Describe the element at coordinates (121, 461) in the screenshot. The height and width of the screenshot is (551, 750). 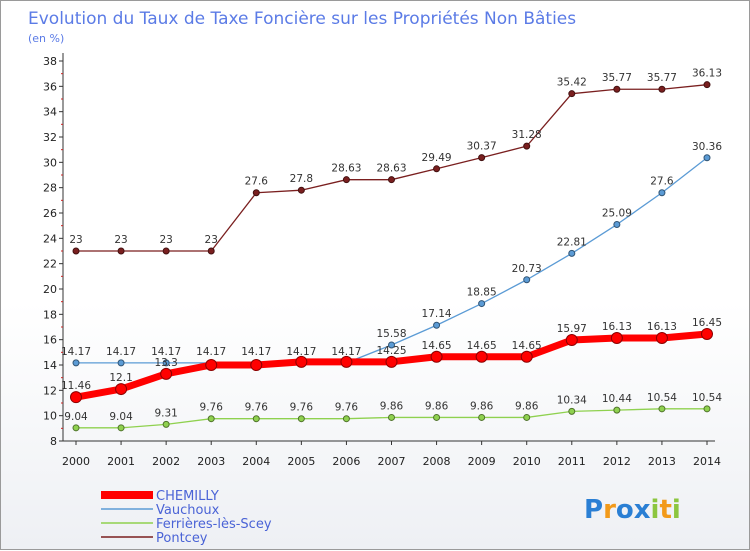
I see `x-tick-label: 2001` at that location.